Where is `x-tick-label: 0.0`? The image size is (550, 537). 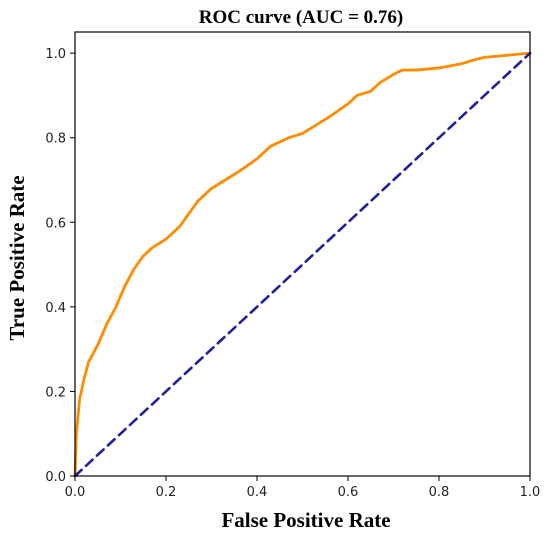
x-tick-label: 0.0 is located at coordinates (75, 492).